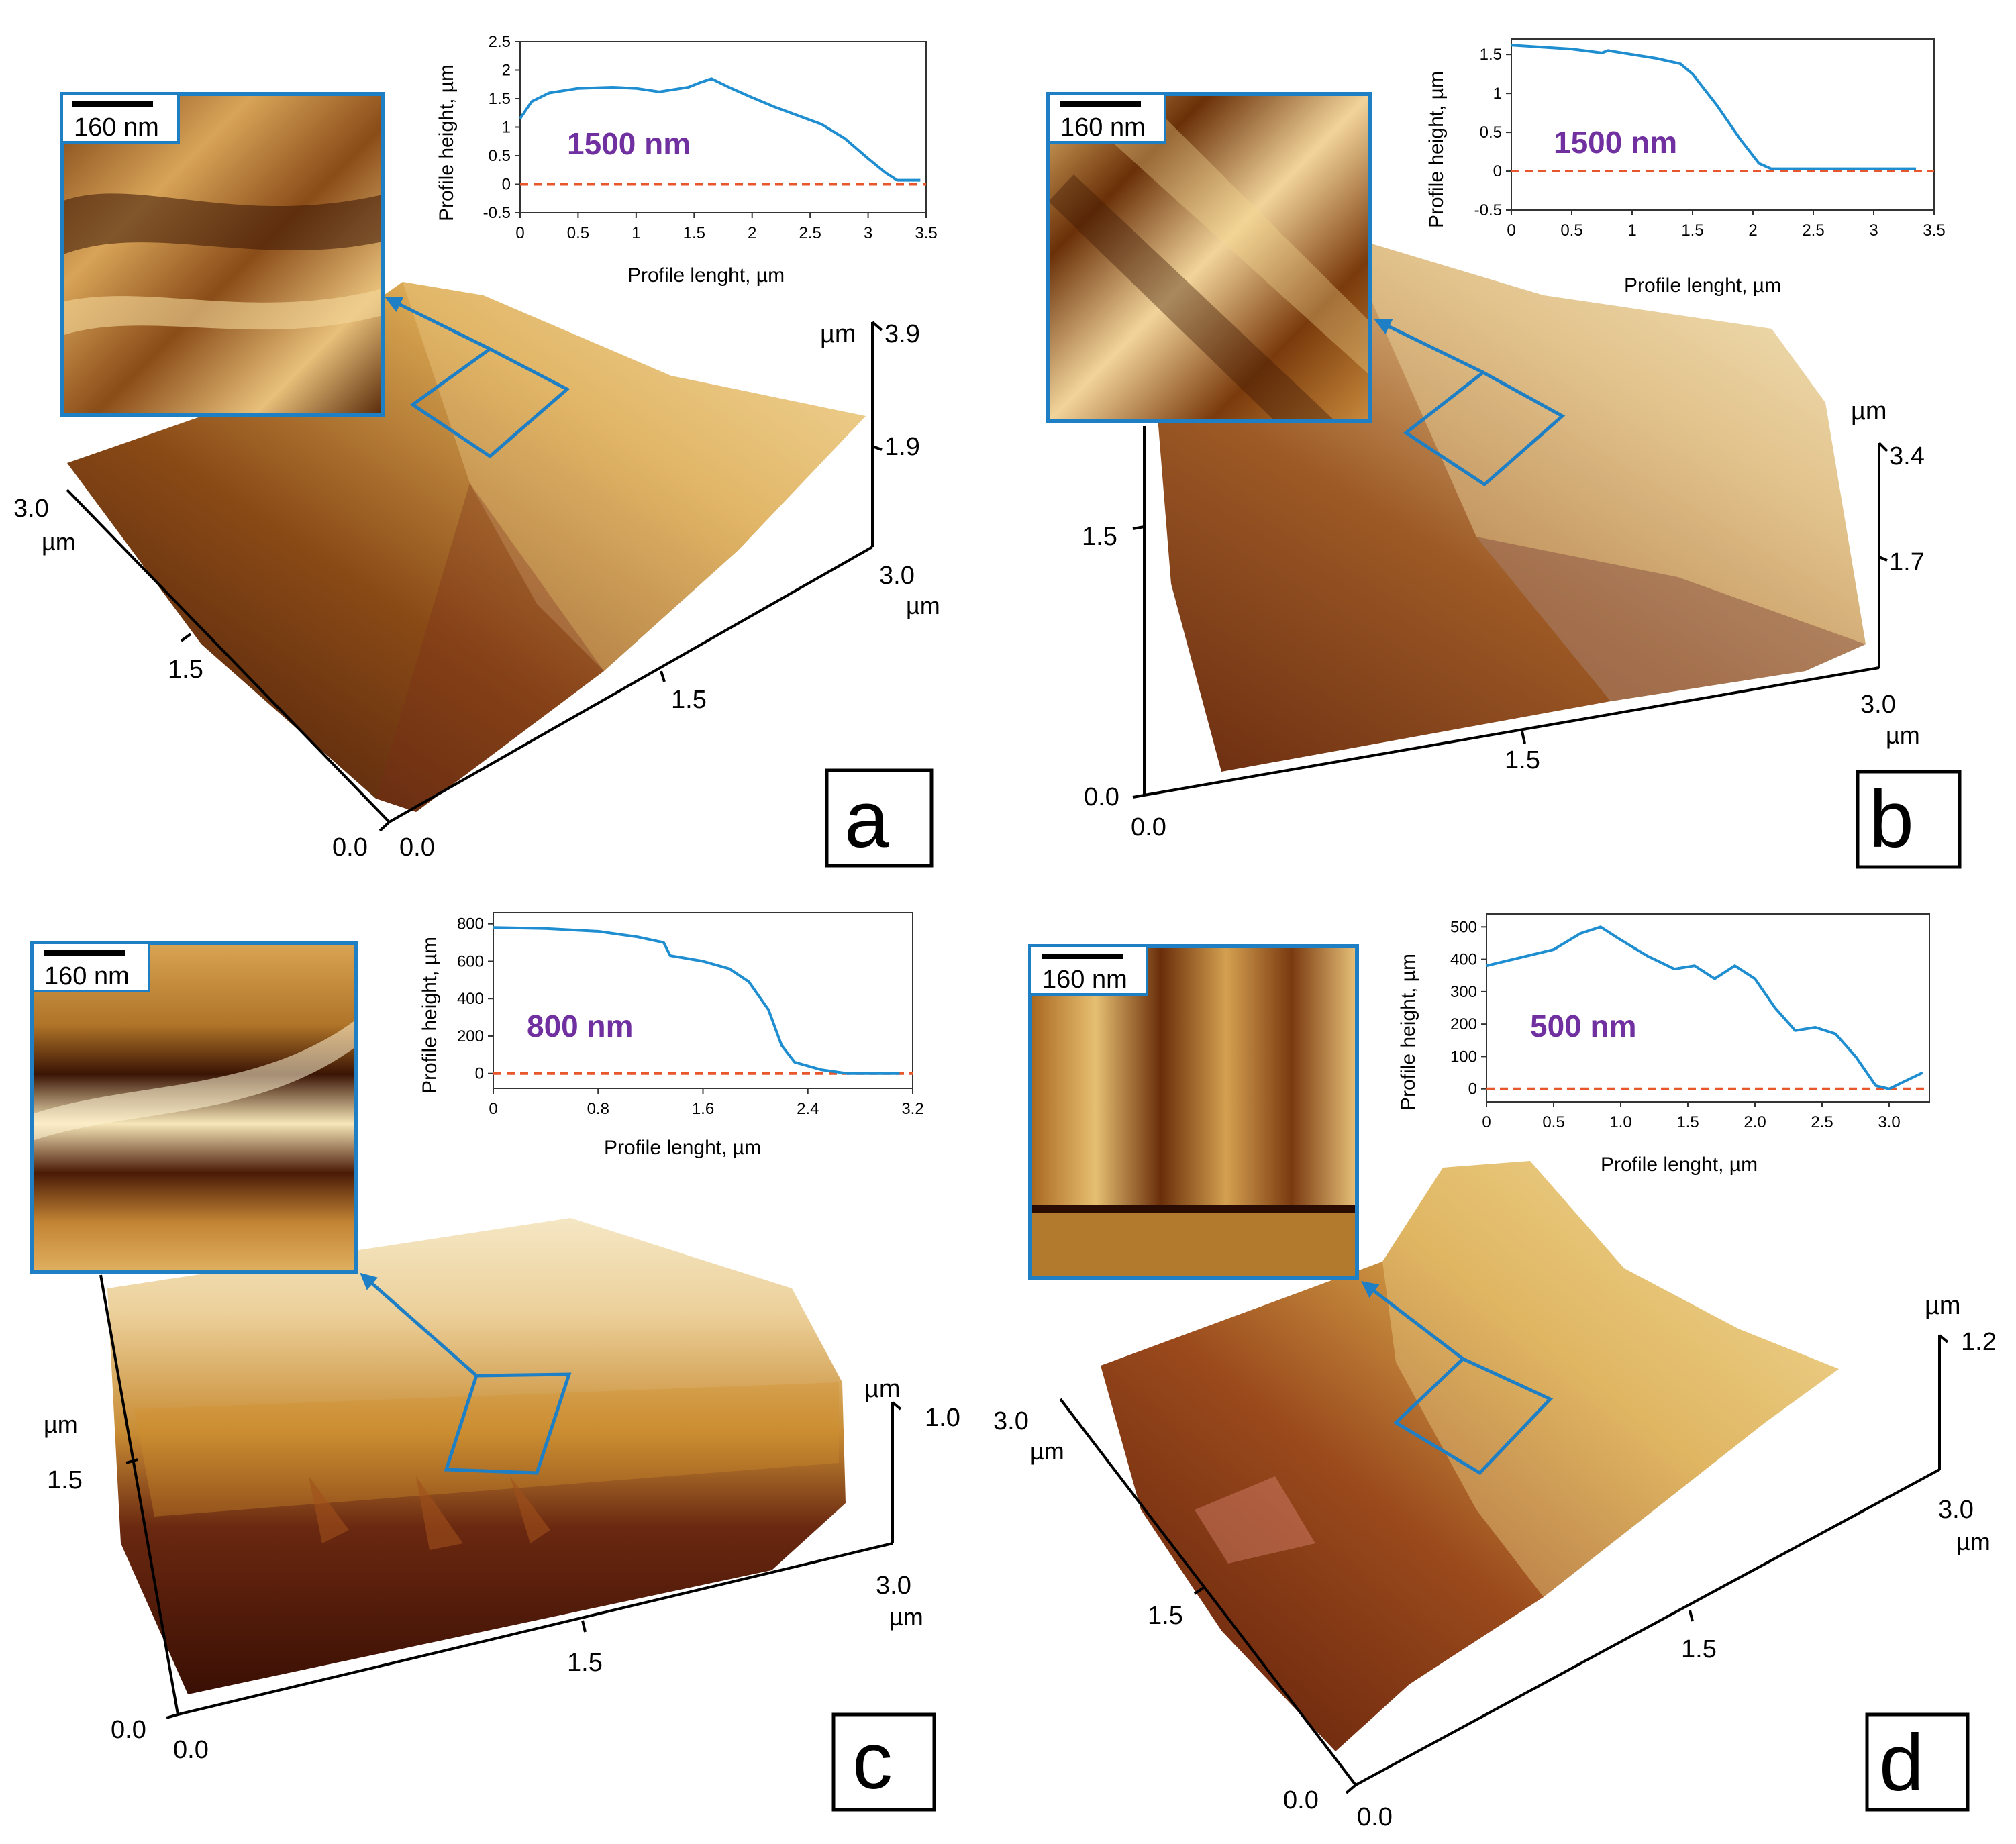 The width and height of the screenshot is (2016, 1844). What do you see at coordinates (447, 142) in the screenshot?
I see `y-axis-label-a: Profile height, µm` at bounding box center [447, 142].